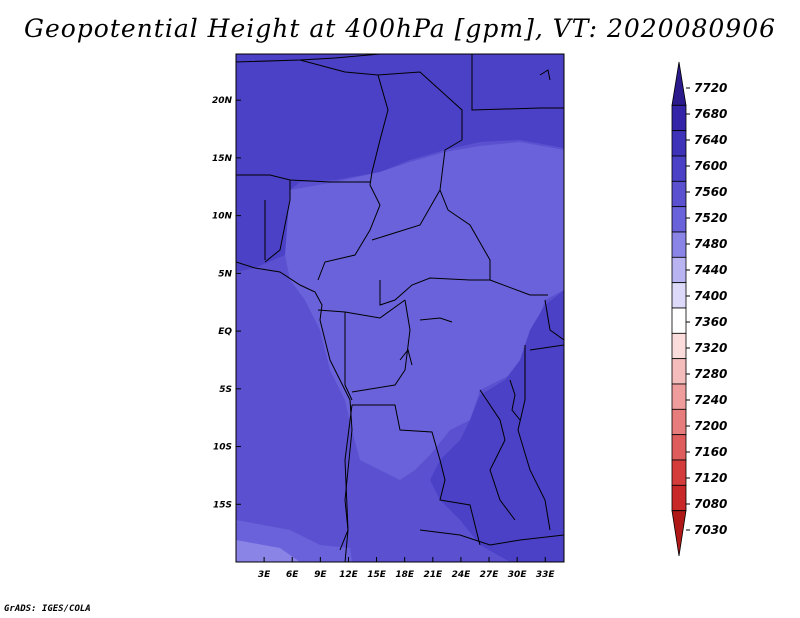  Describe the element at coordinates (710, 322) in the screenshot. I see `colorbar-label: 7360` at that location.